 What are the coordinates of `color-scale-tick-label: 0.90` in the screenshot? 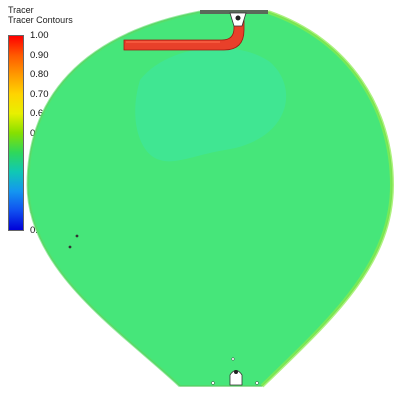 It's located at (39, 55).